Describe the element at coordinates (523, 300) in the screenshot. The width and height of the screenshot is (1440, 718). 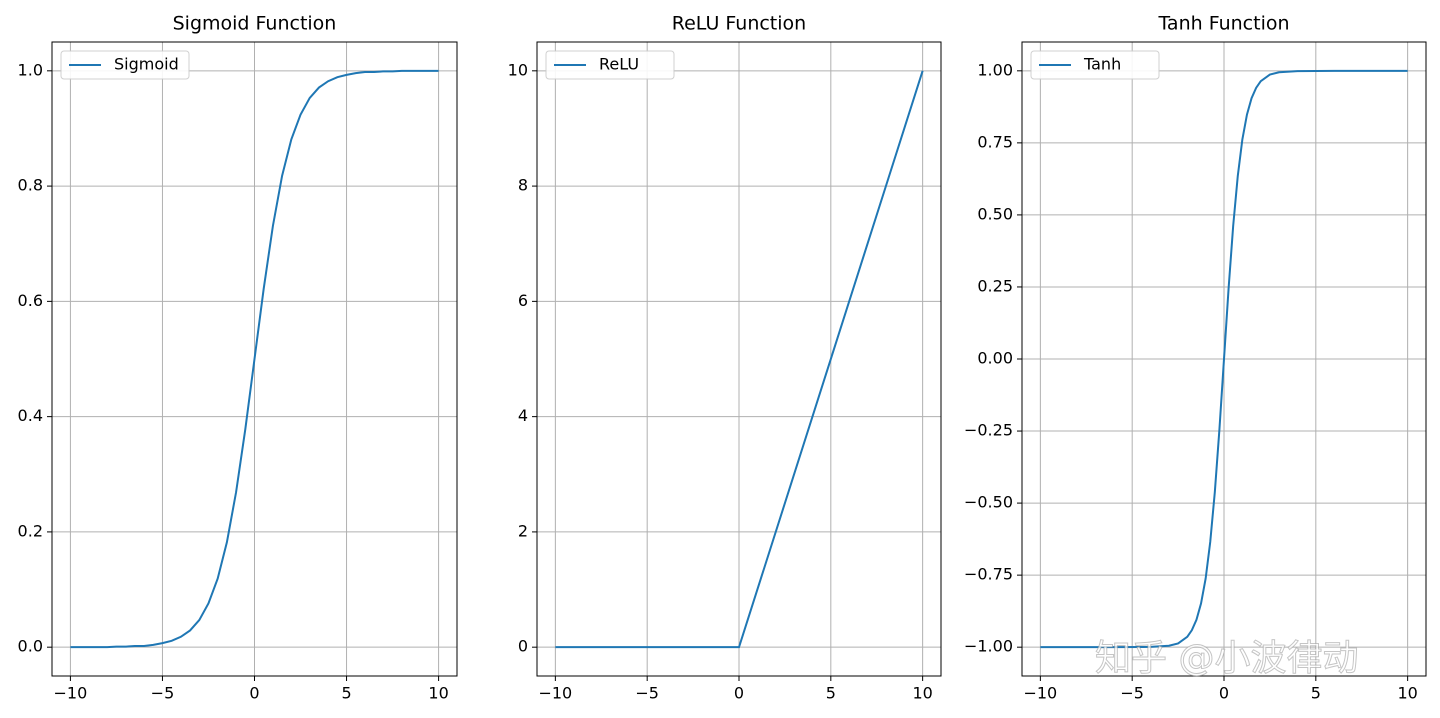
I see `y-tick-label: 6` at that location.